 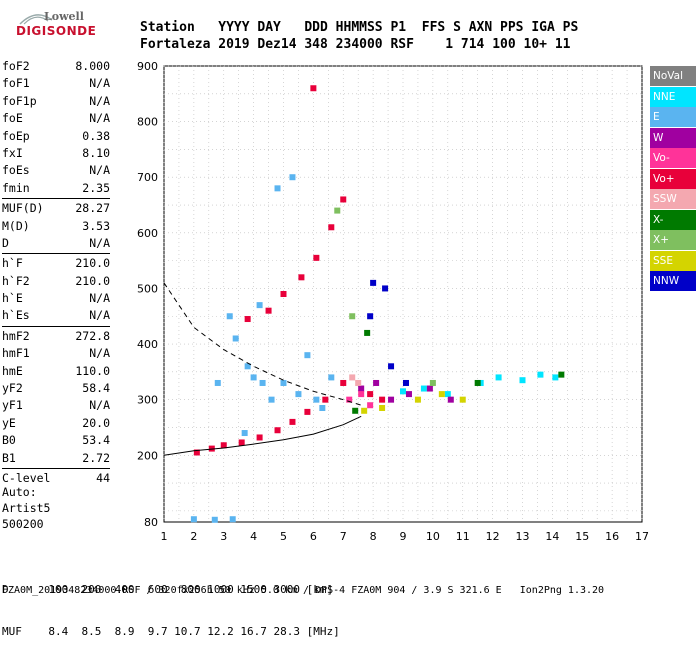 What do you see at coordinates (19, 492) in the screenshot?
I see `auto-label: Auto:` at bounding box center [19, 492].